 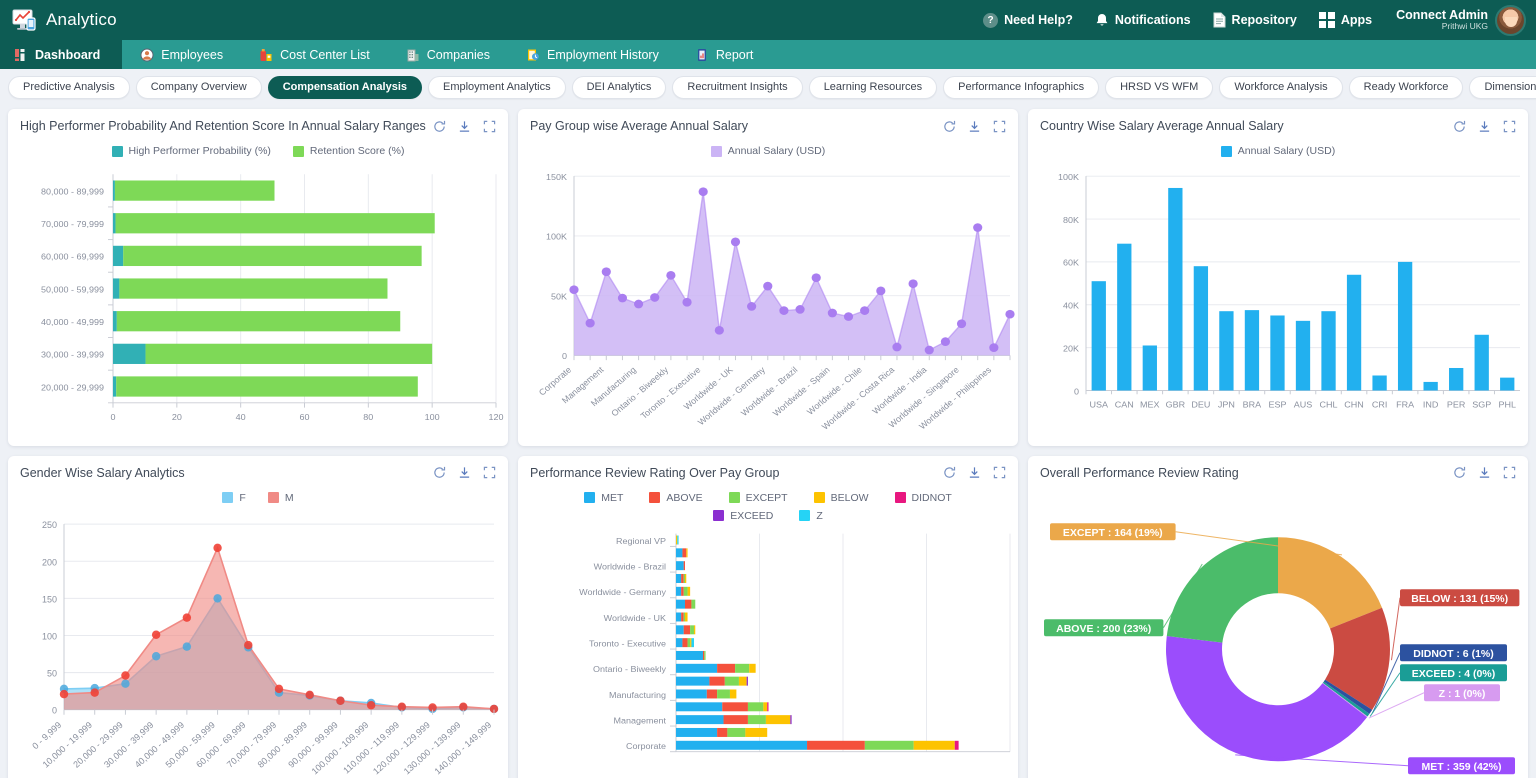 I want to click on nav-item-companies: Companies, so click(x=448, y=54).